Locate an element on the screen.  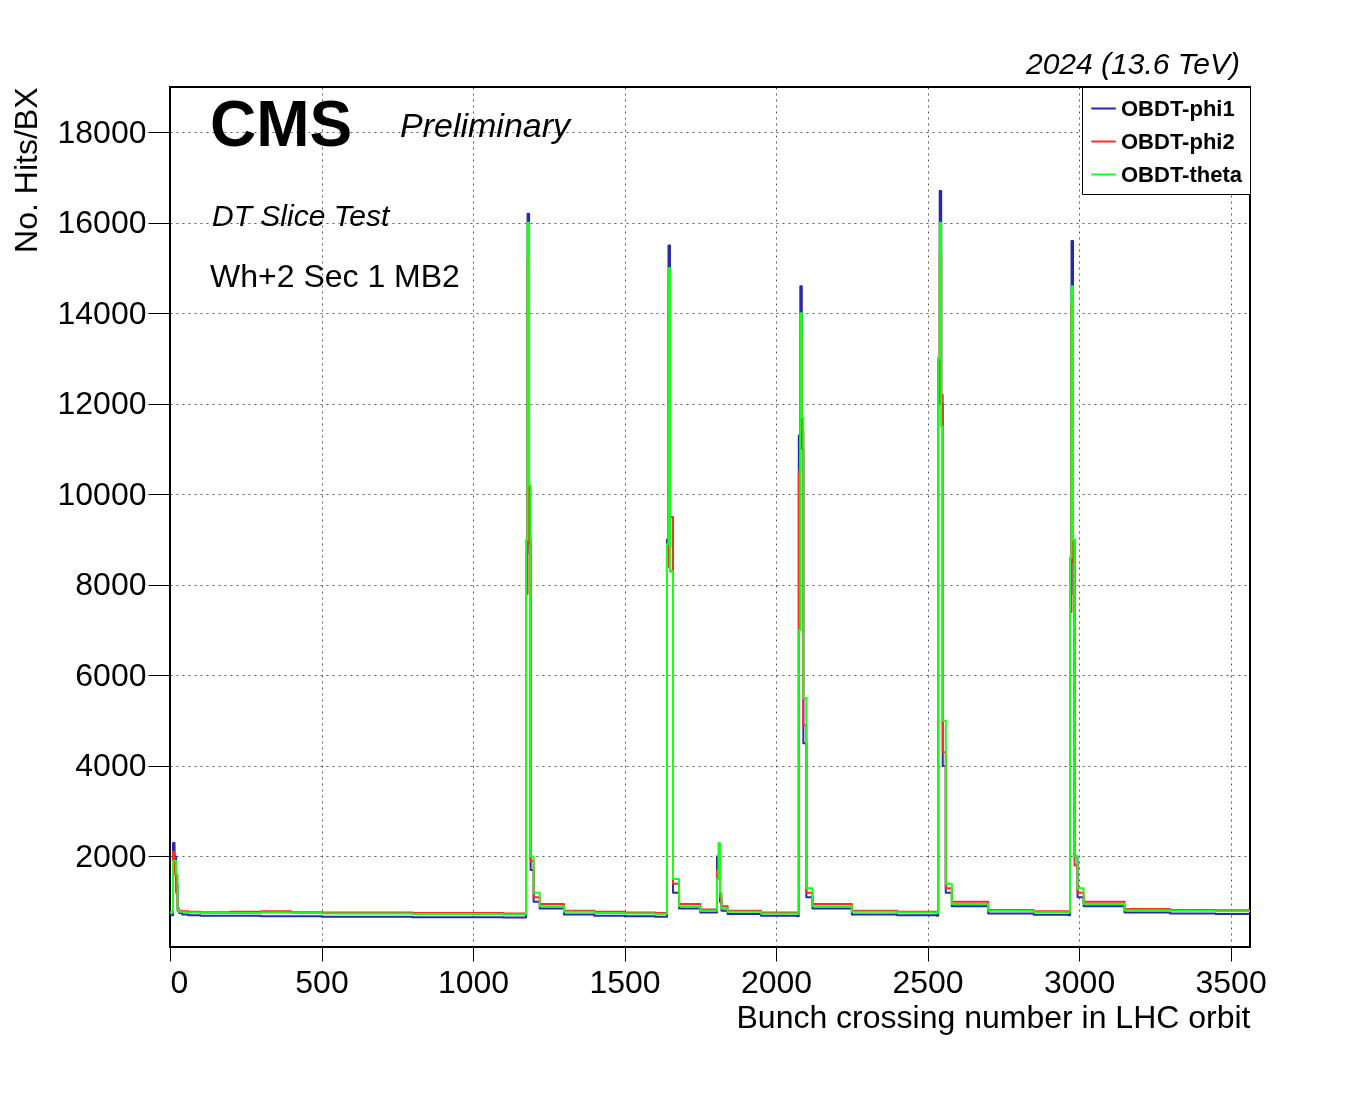
y-tick-label: 6000 is located at coordinates (111, 674).